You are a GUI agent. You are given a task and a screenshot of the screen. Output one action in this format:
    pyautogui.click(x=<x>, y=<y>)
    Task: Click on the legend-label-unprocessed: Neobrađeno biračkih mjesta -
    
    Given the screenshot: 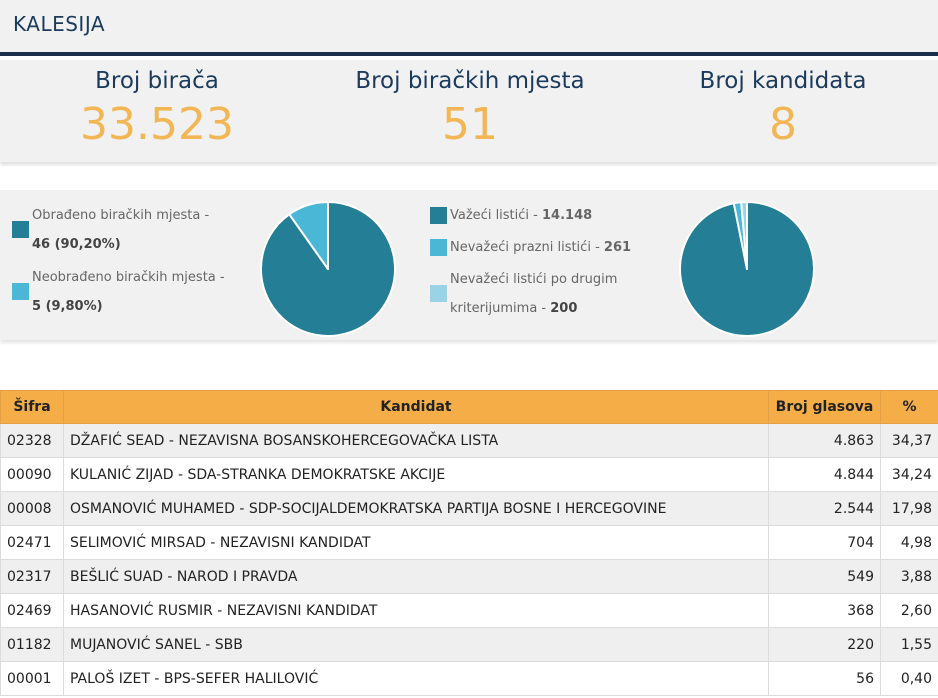 What is the action you would take?
    pyautogui.click(x=128, y=277)
    